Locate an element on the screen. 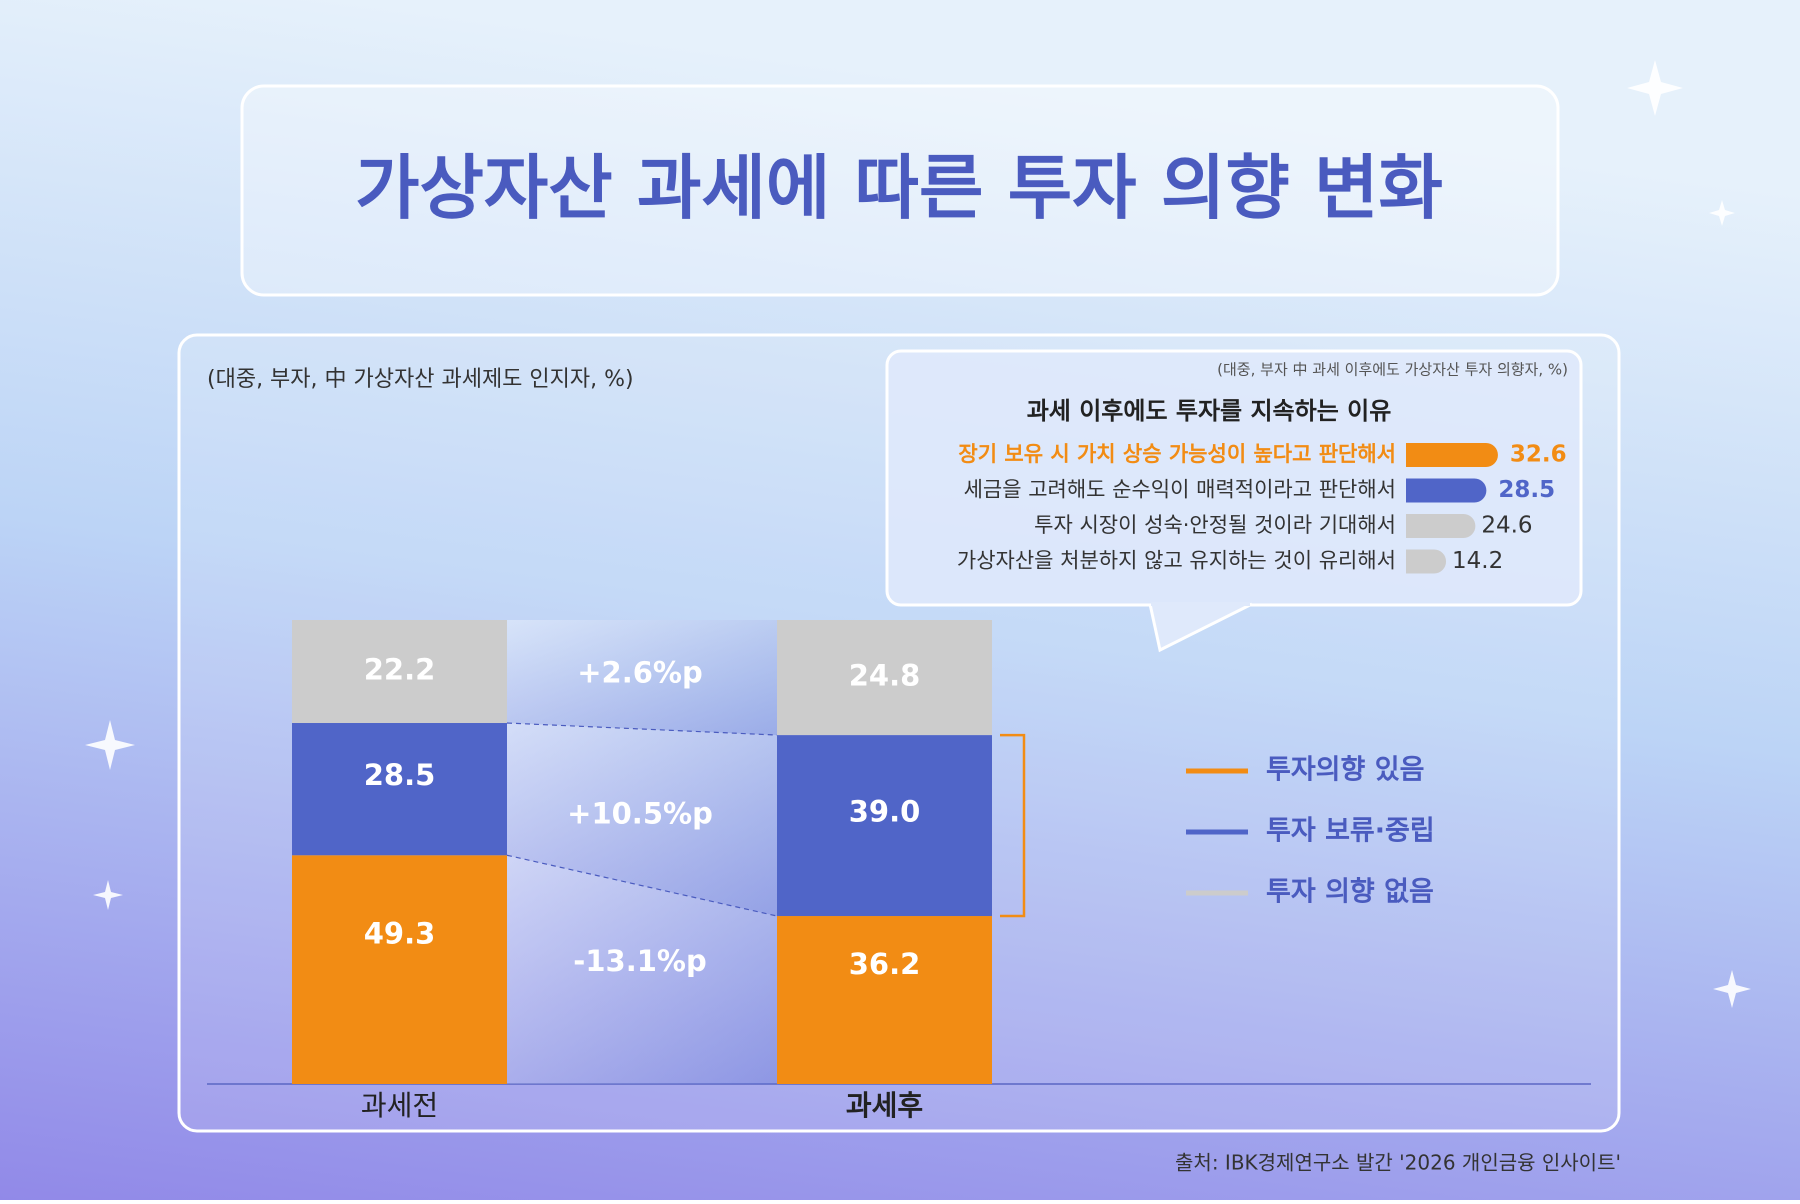  legend-label: 투자 의향 없음 is located at coordinates (1350, 892).